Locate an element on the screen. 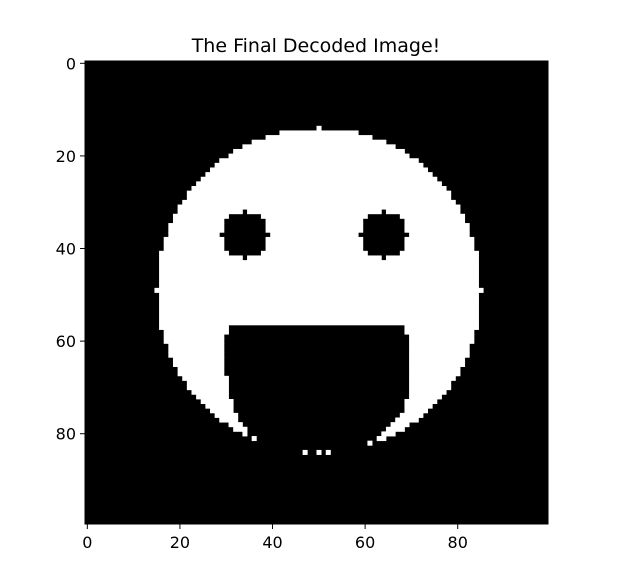 The width and height of the screenshot is (621, 572). chart-title: The Final Decoded Image! is located at coordinates (316, 46).